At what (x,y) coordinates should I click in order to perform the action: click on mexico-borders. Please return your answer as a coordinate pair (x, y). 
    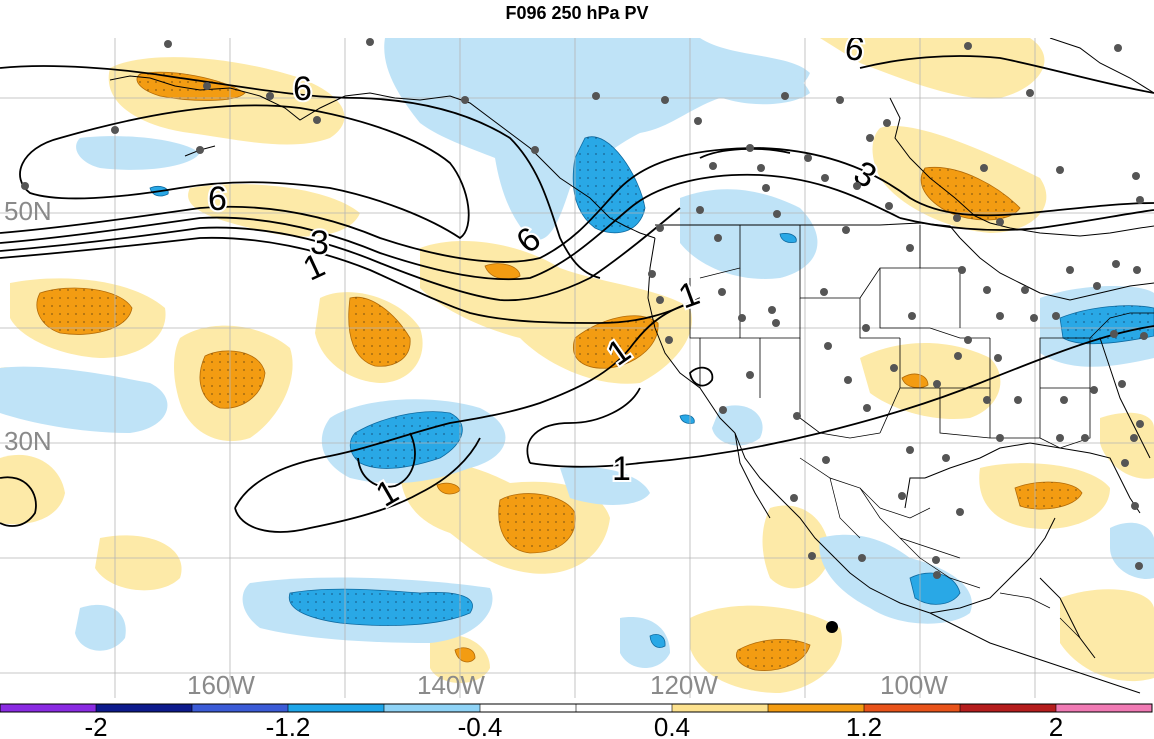
    Looking at the image, I should click on (940, 548).